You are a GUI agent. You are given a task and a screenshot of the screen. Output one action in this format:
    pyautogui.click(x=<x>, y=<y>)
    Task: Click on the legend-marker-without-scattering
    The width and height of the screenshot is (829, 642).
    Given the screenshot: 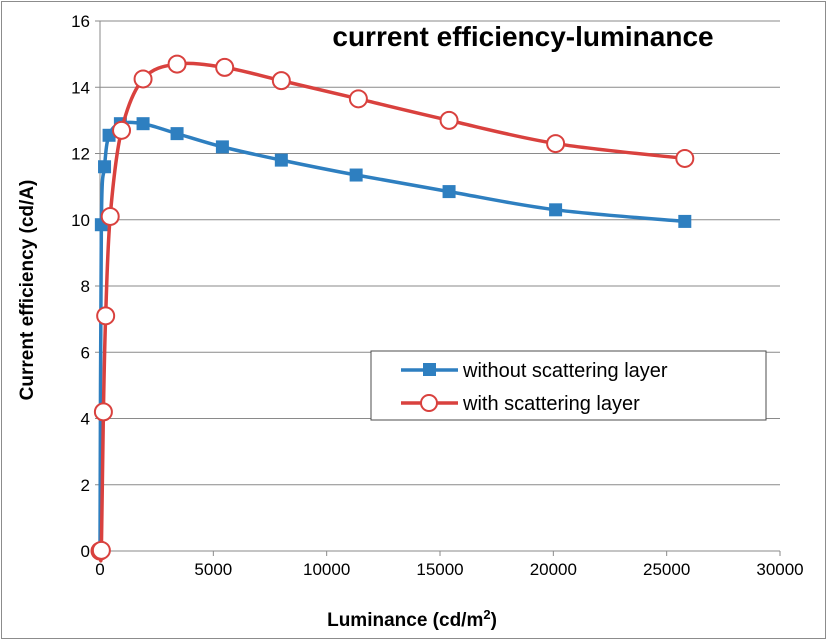 What is the action you would take?
    pyautogui.click(x=429, y=369)
    